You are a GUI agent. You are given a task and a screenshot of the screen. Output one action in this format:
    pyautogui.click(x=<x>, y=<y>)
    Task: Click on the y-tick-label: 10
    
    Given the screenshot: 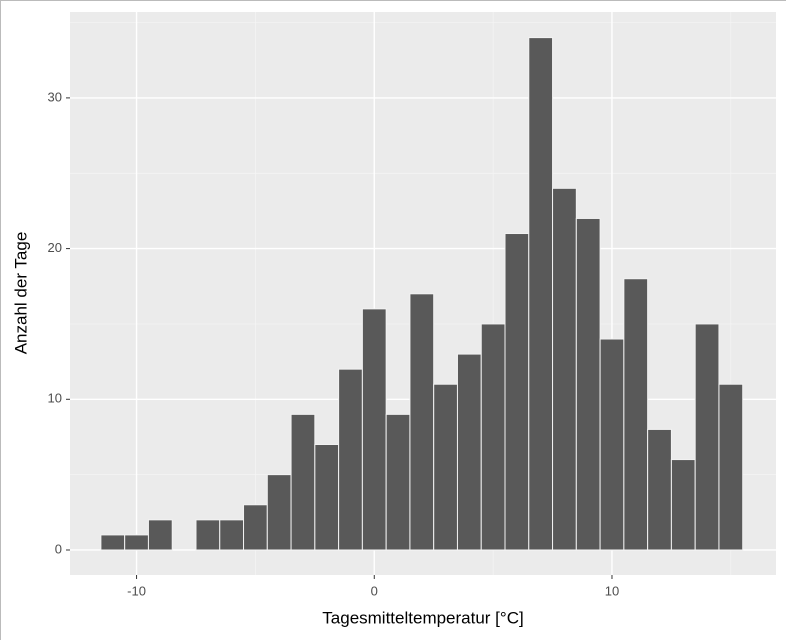 What is the action you would take?
    pyautogui.click(x=55, y=398)
    